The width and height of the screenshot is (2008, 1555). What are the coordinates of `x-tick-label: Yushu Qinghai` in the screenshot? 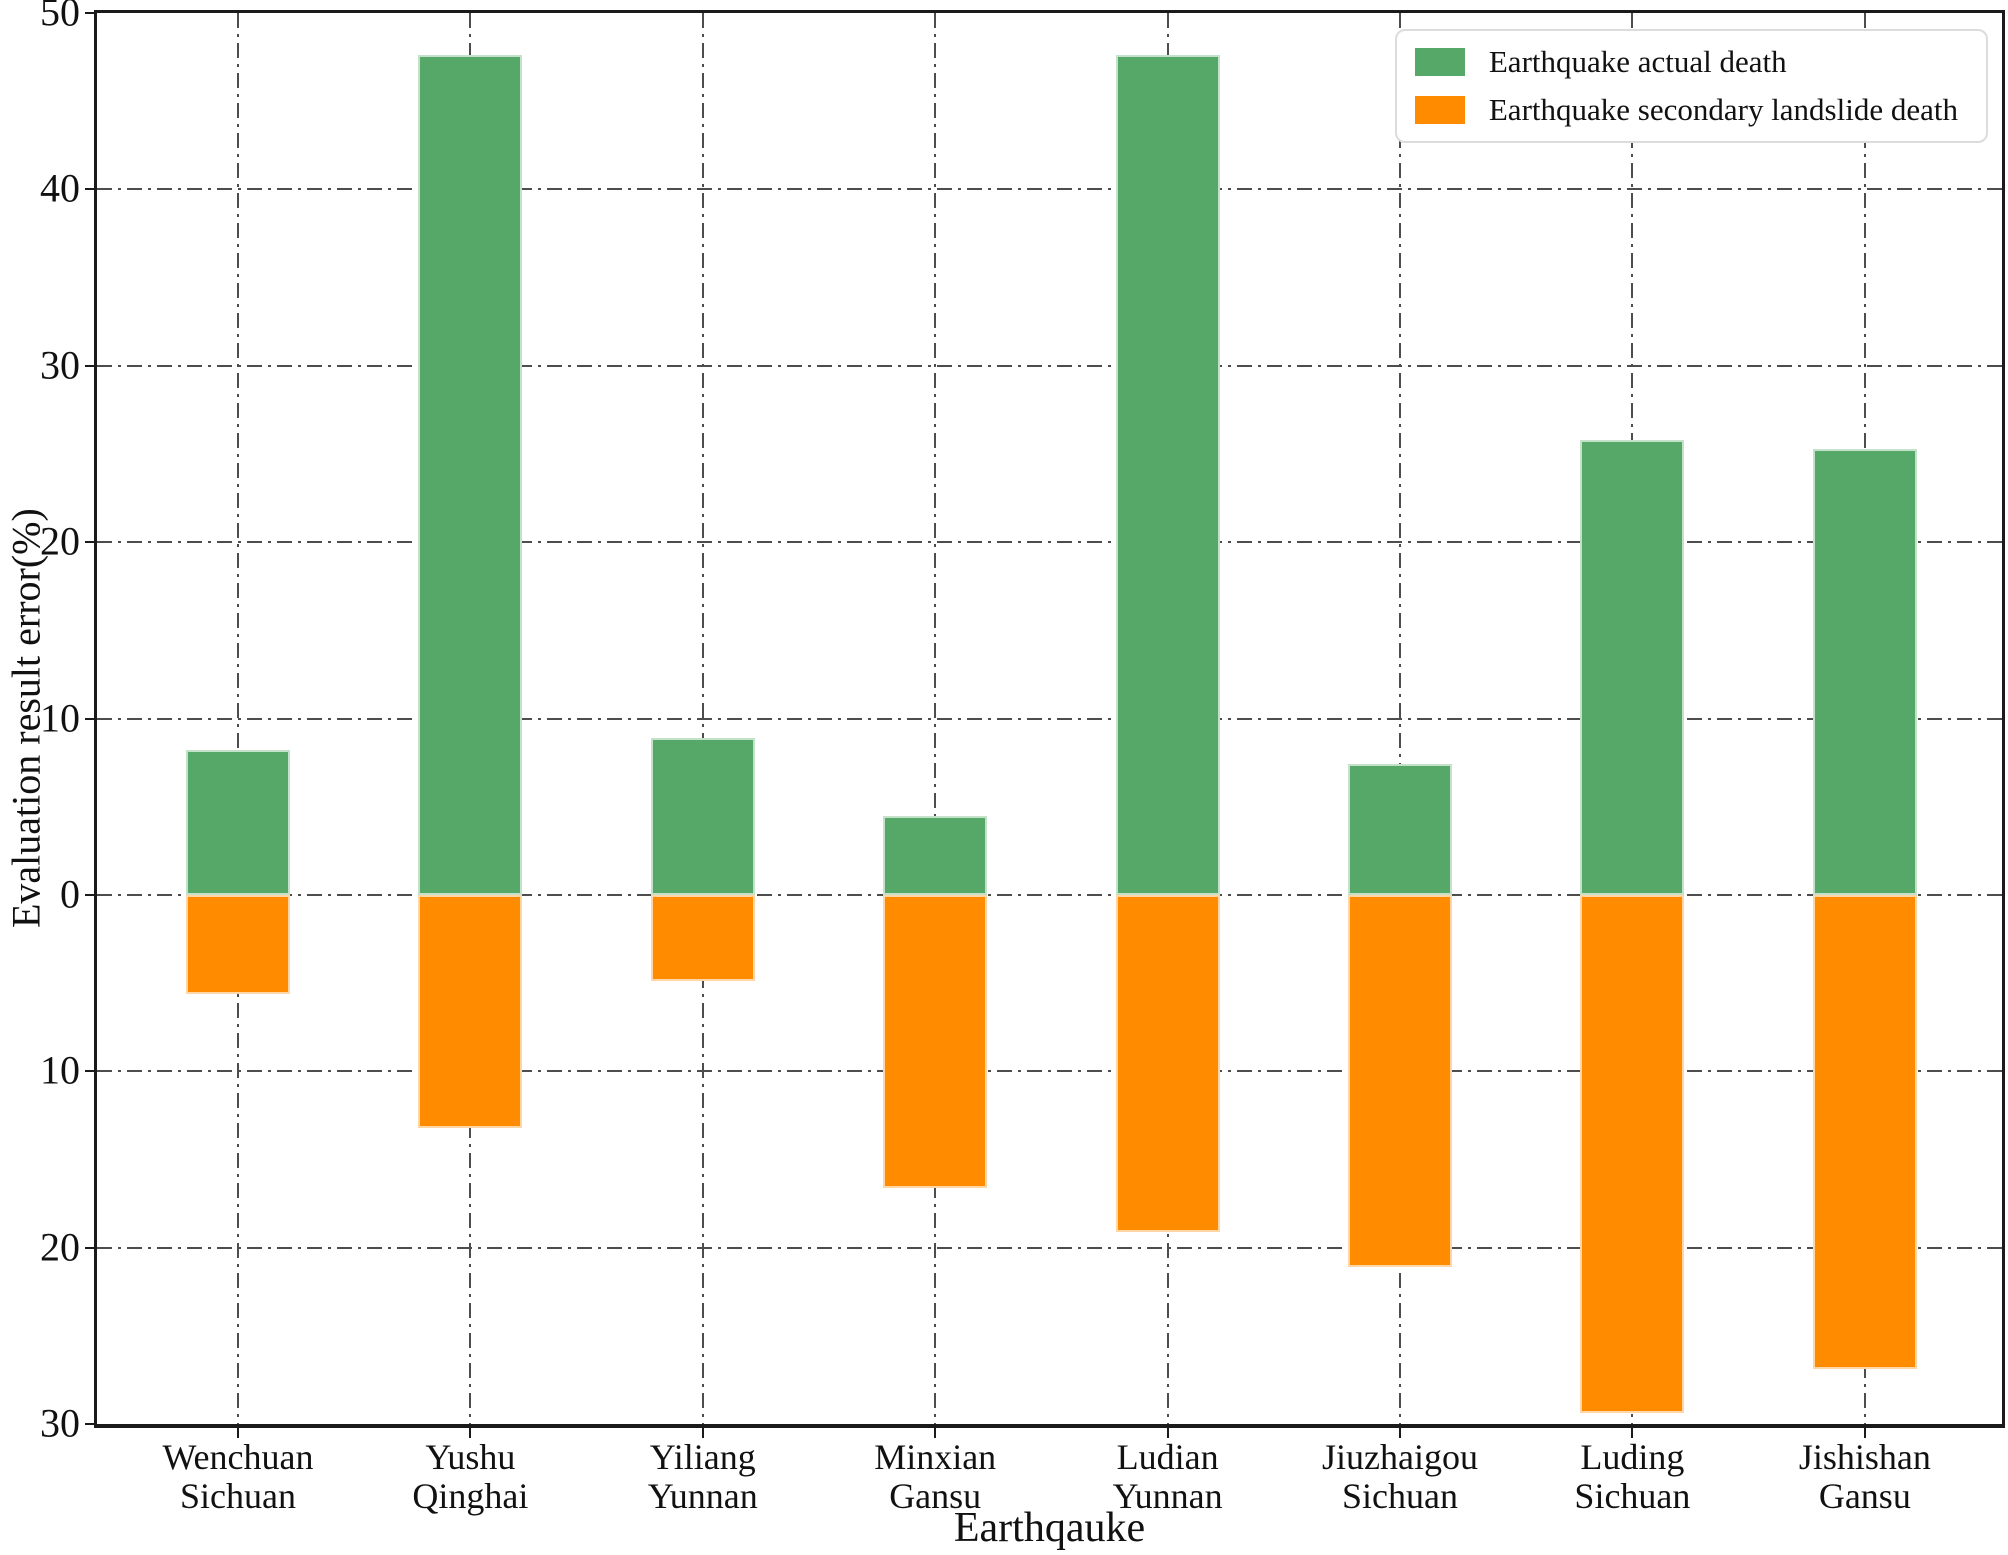 It's located at (470, 1476).